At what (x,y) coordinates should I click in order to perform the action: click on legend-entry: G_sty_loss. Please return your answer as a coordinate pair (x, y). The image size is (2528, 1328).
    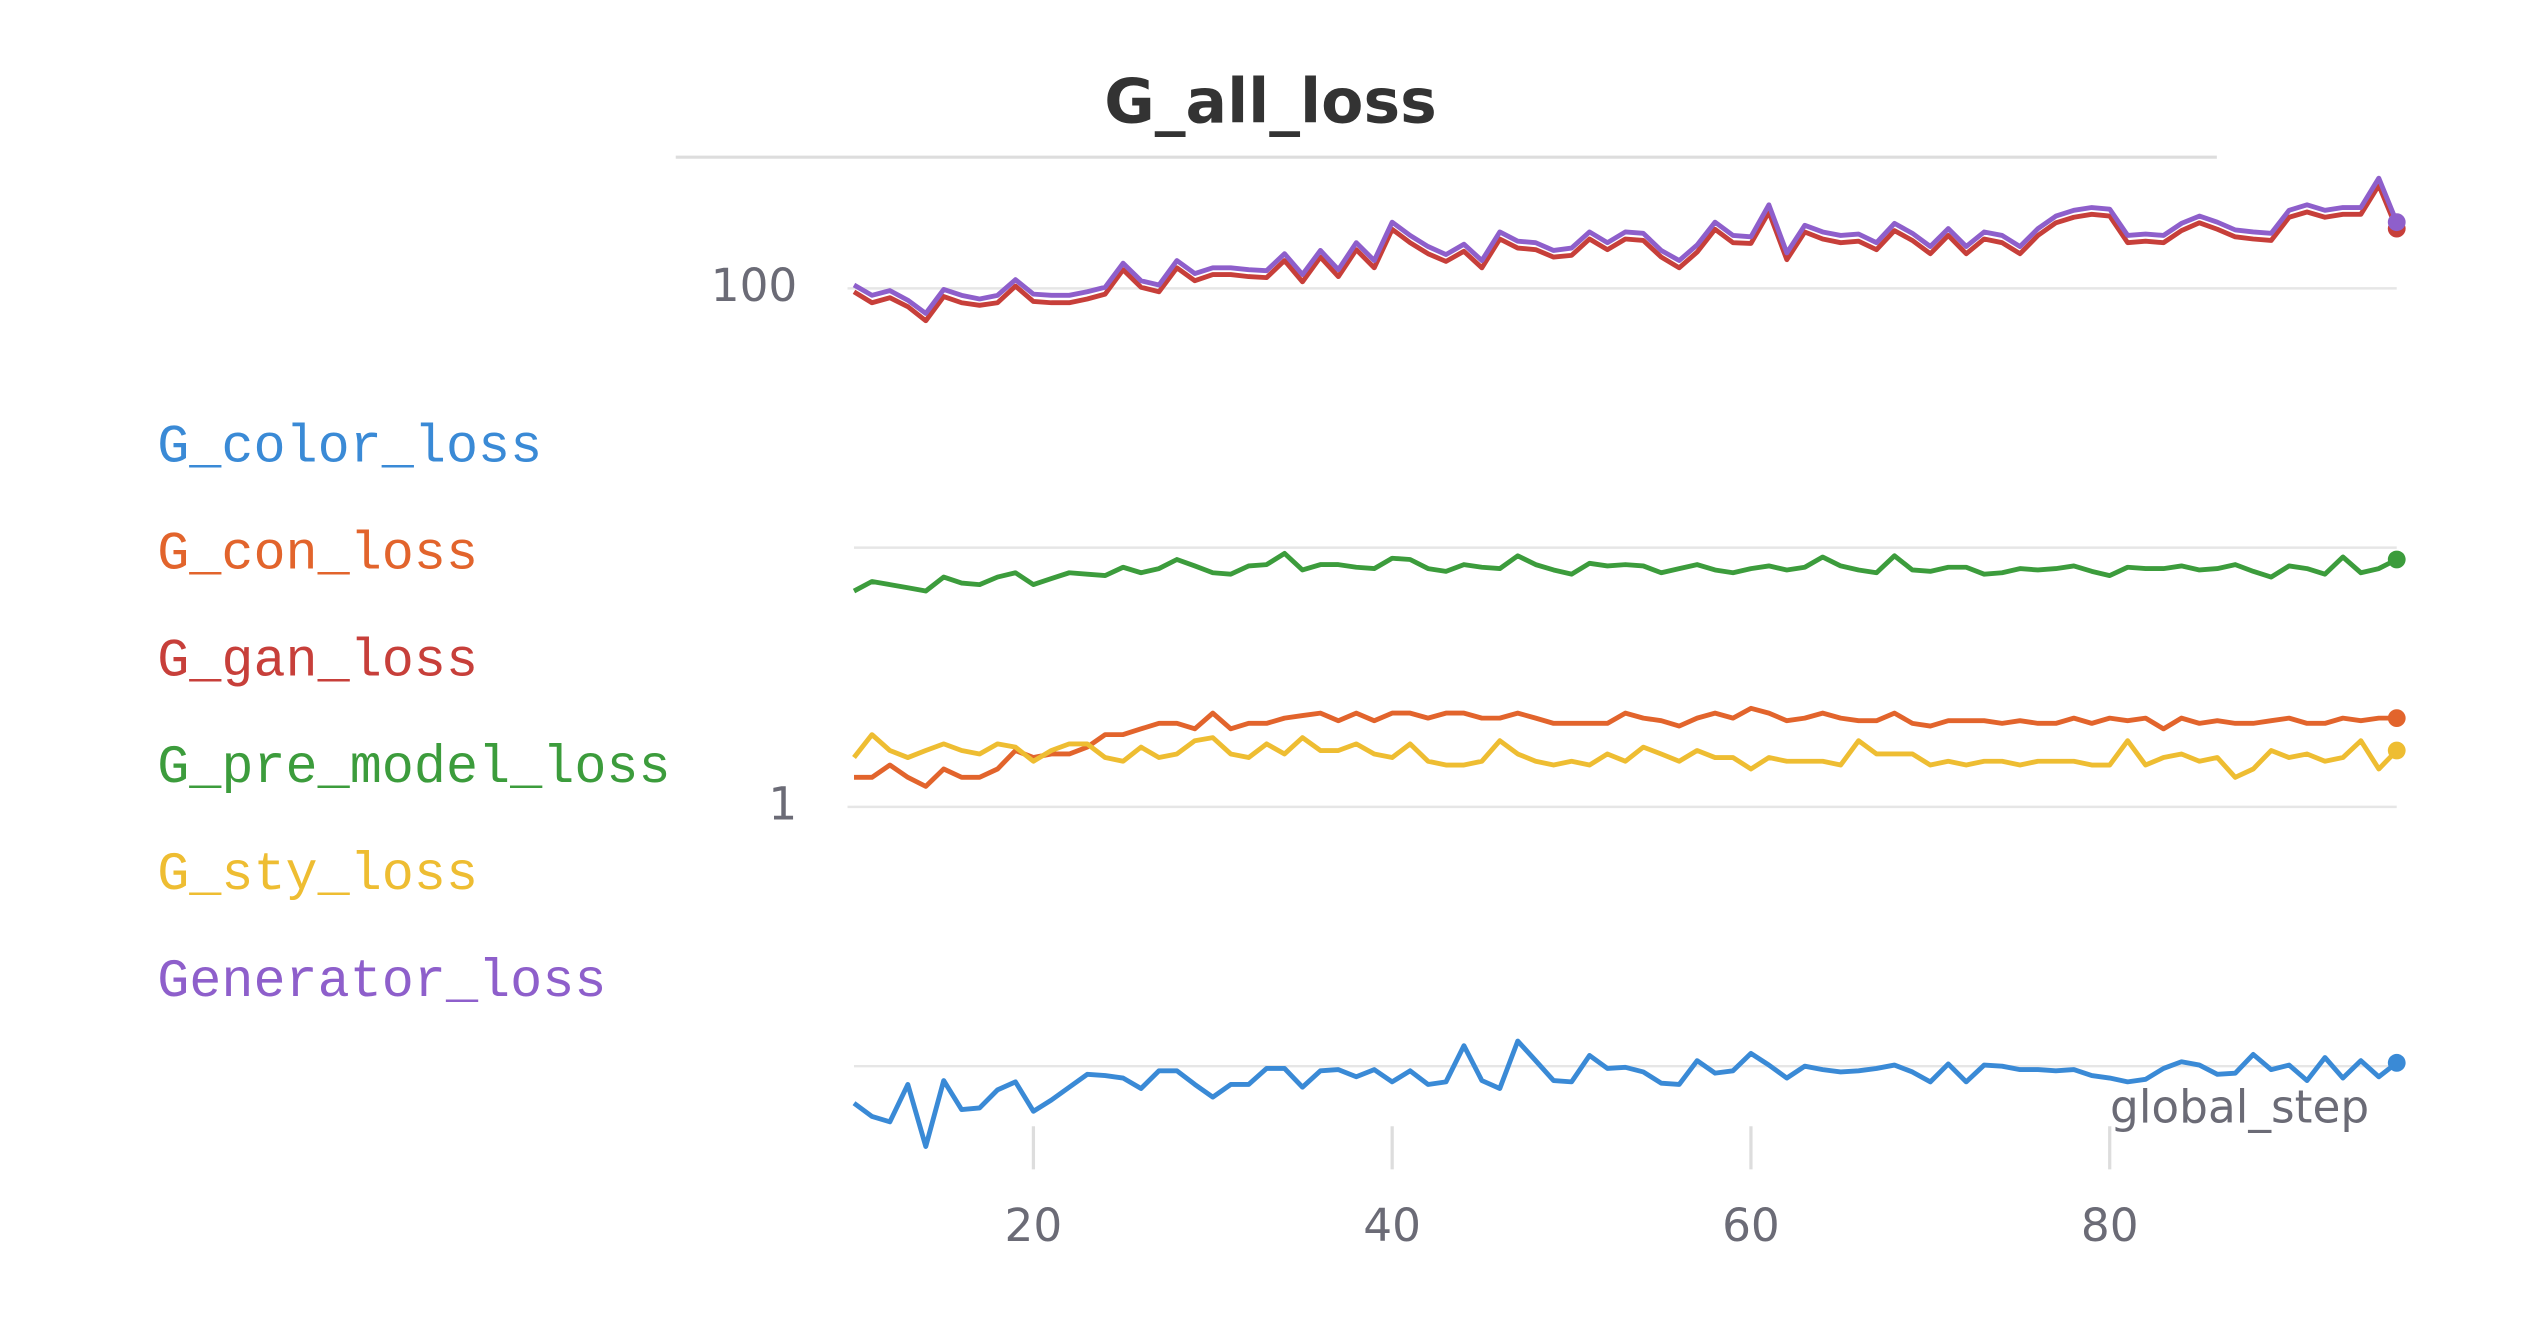
    Looking at the image, I should click on (317, 875).